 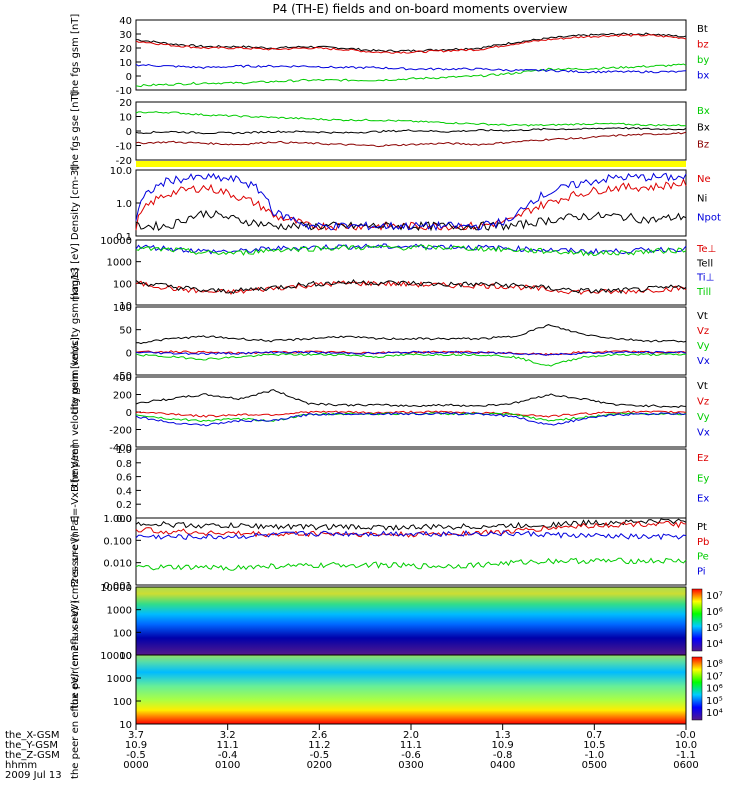 What do you see at coordinates (75, 130) in the screenshot?
I see `y-axis-label: the fgs gse [nT]` at bounding box center [75, 130].